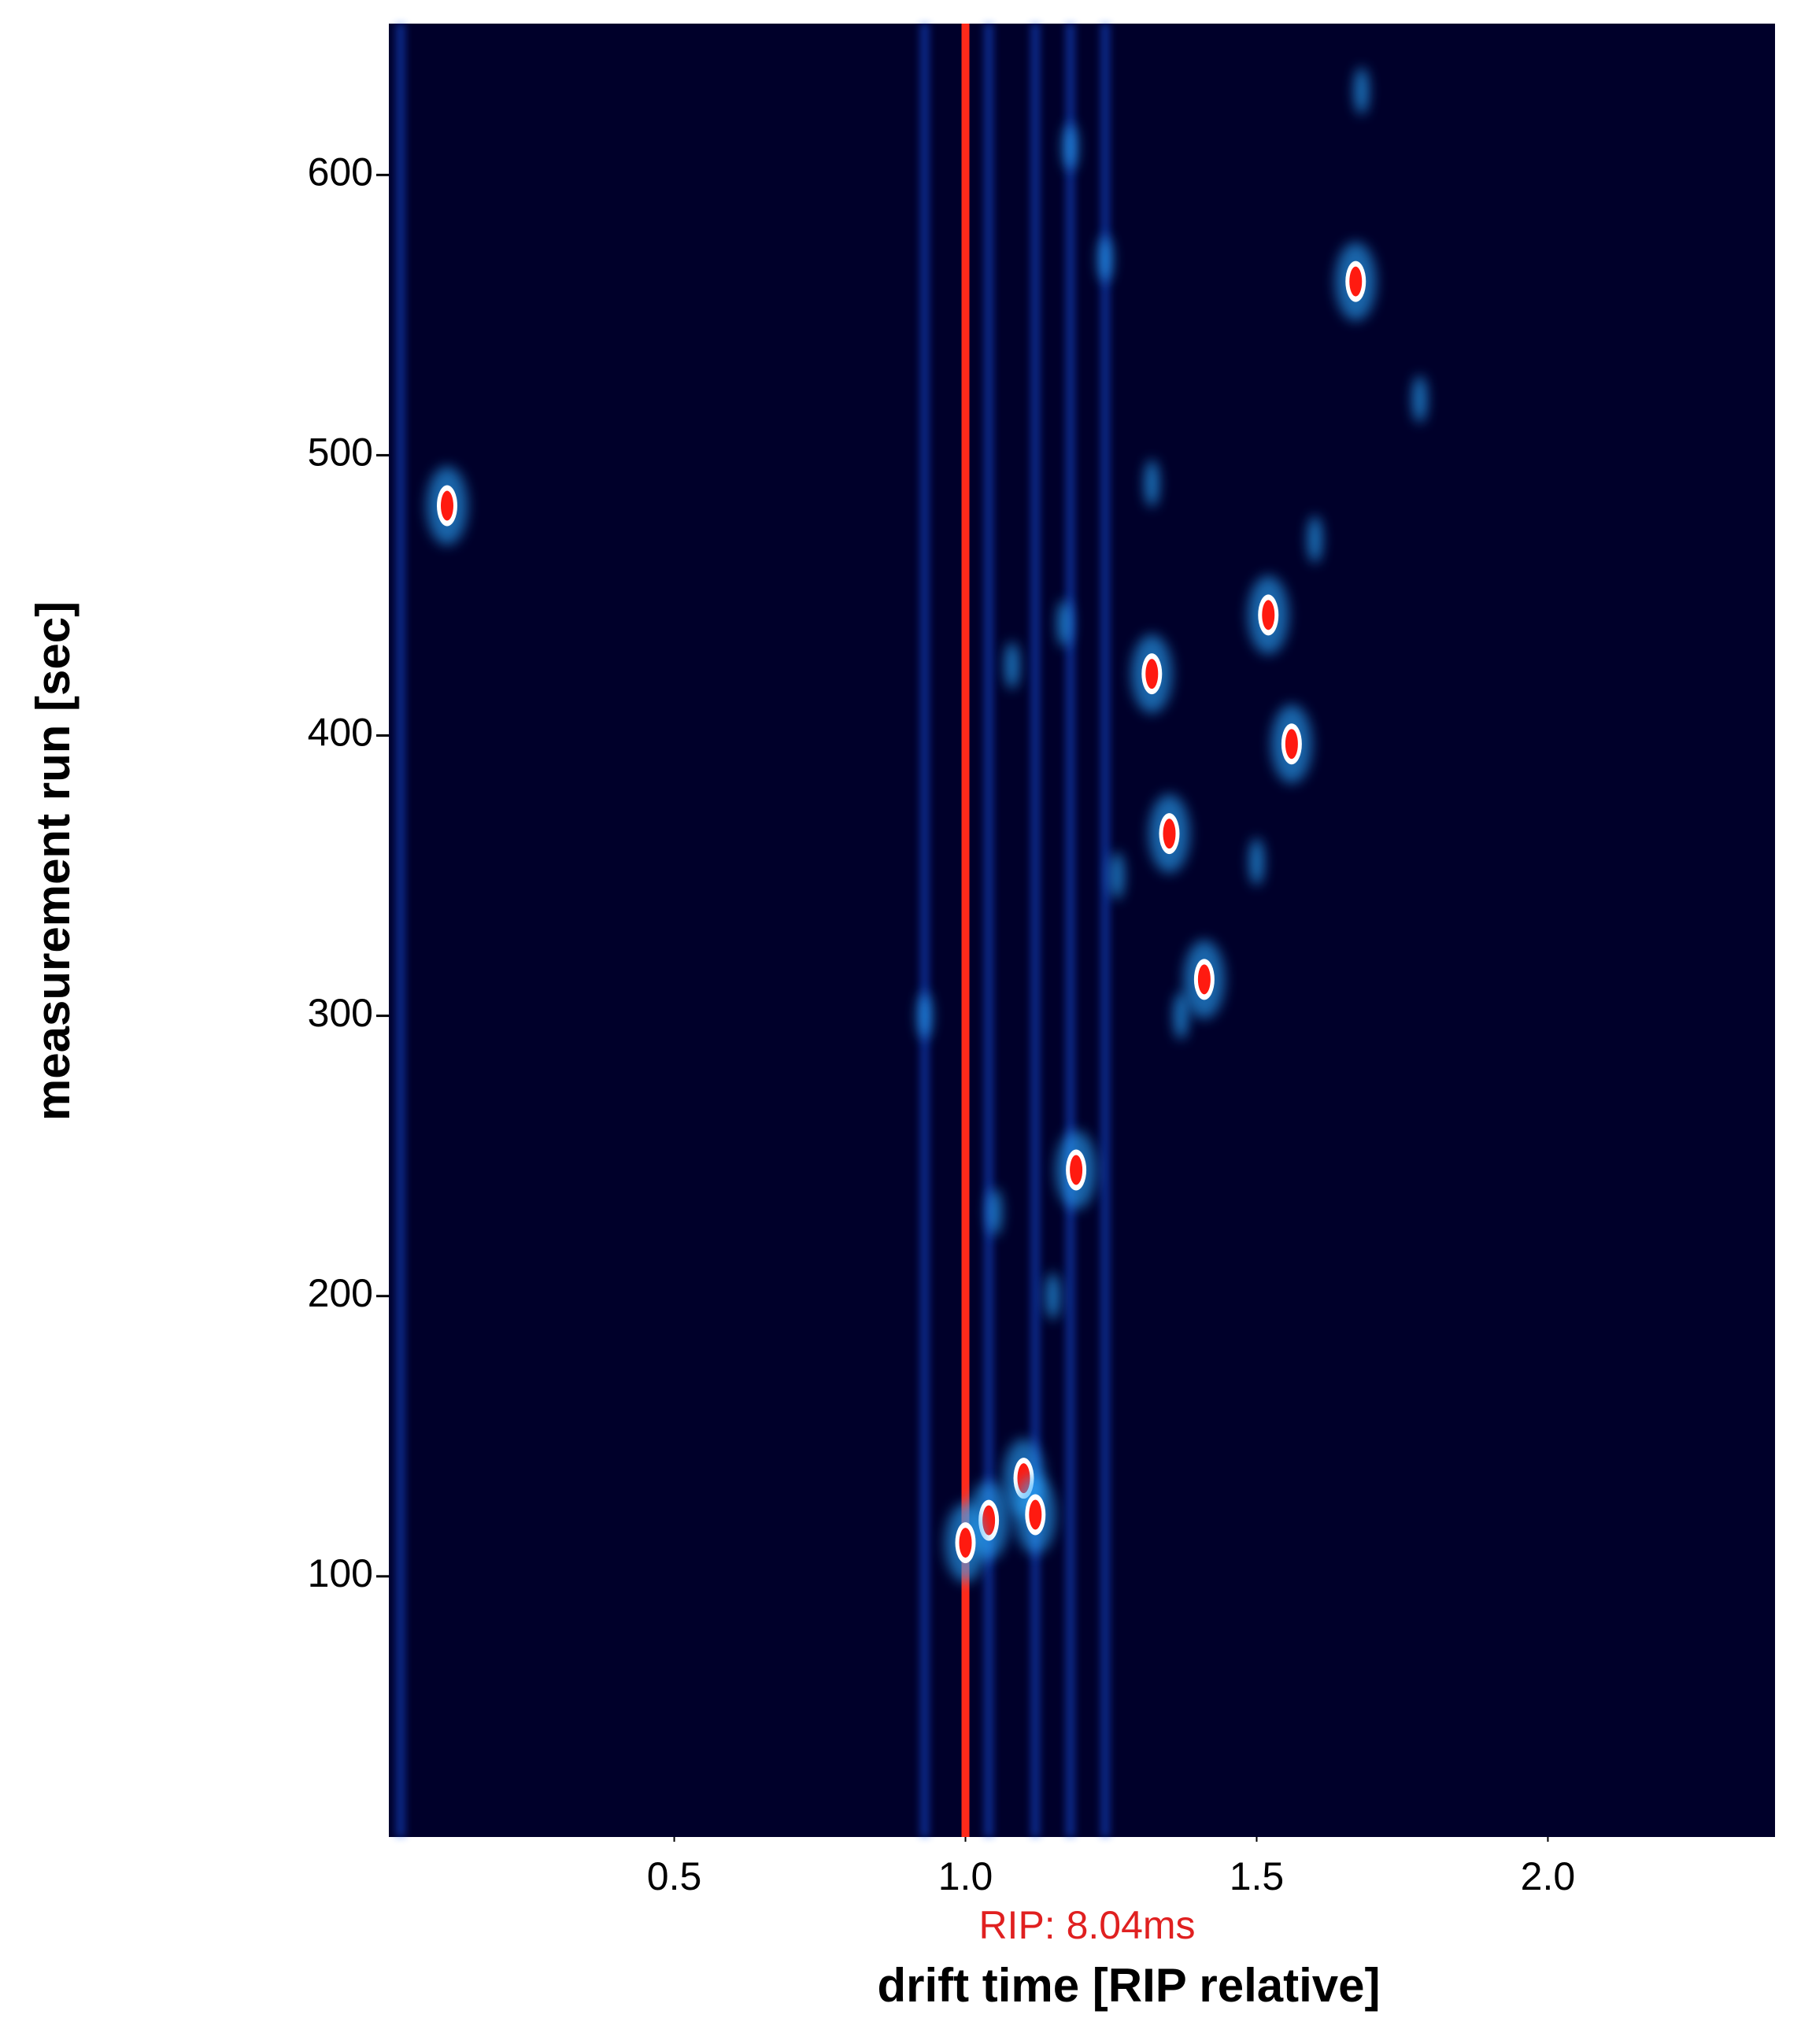 This screenshot has height=2044, width=1801. I want to click on y-axis-title: measurement run [sec], so click(54, 861).